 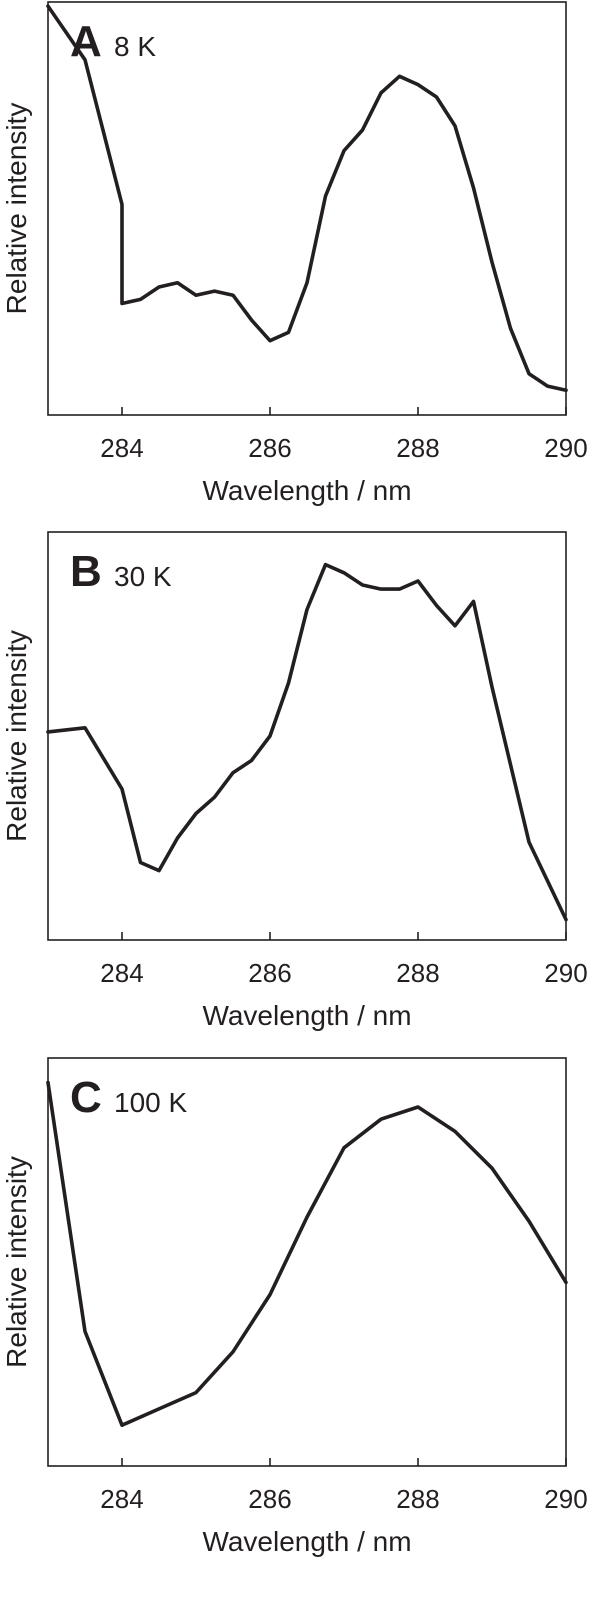 I want to click on panel-label: B, so click(x=86, y=571).